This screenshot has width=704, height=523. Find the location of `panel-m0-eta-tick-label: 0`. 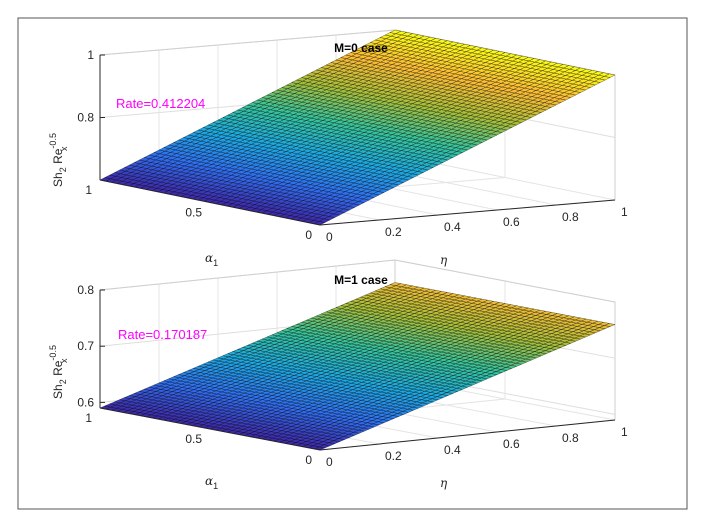

panel-m0-eta-tick-label: 0 is located at coordinates (329, 237).